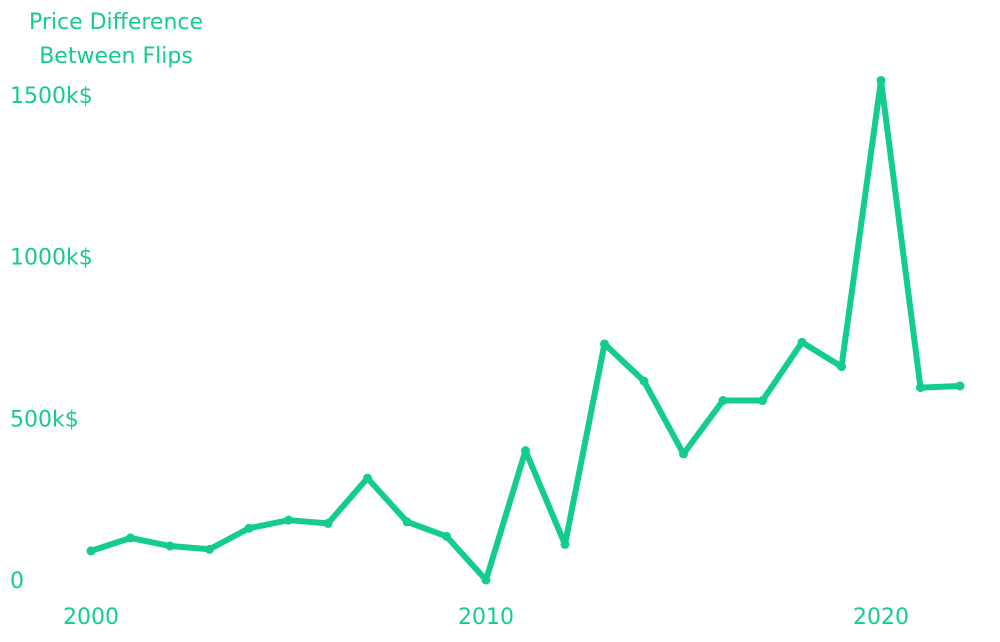  I want to click on x-tick-label: 2020, so click(881, 617).